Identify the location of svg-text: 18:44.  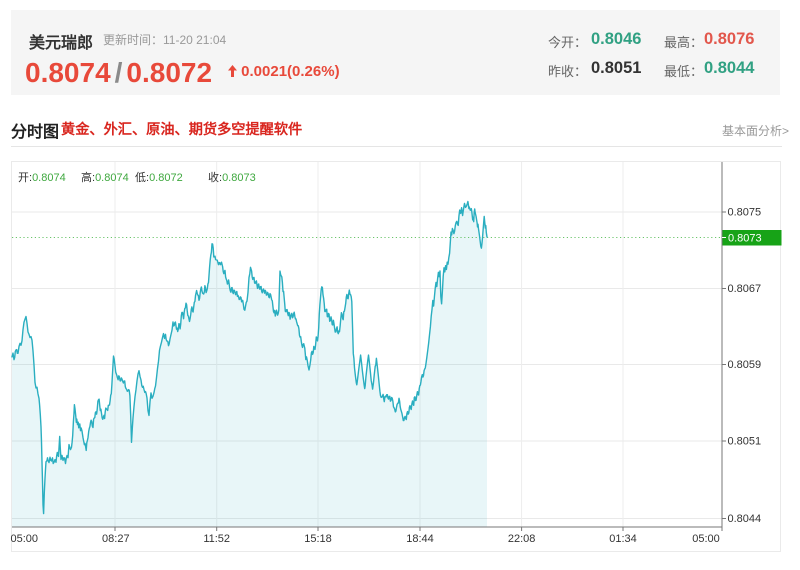
(420, 539).